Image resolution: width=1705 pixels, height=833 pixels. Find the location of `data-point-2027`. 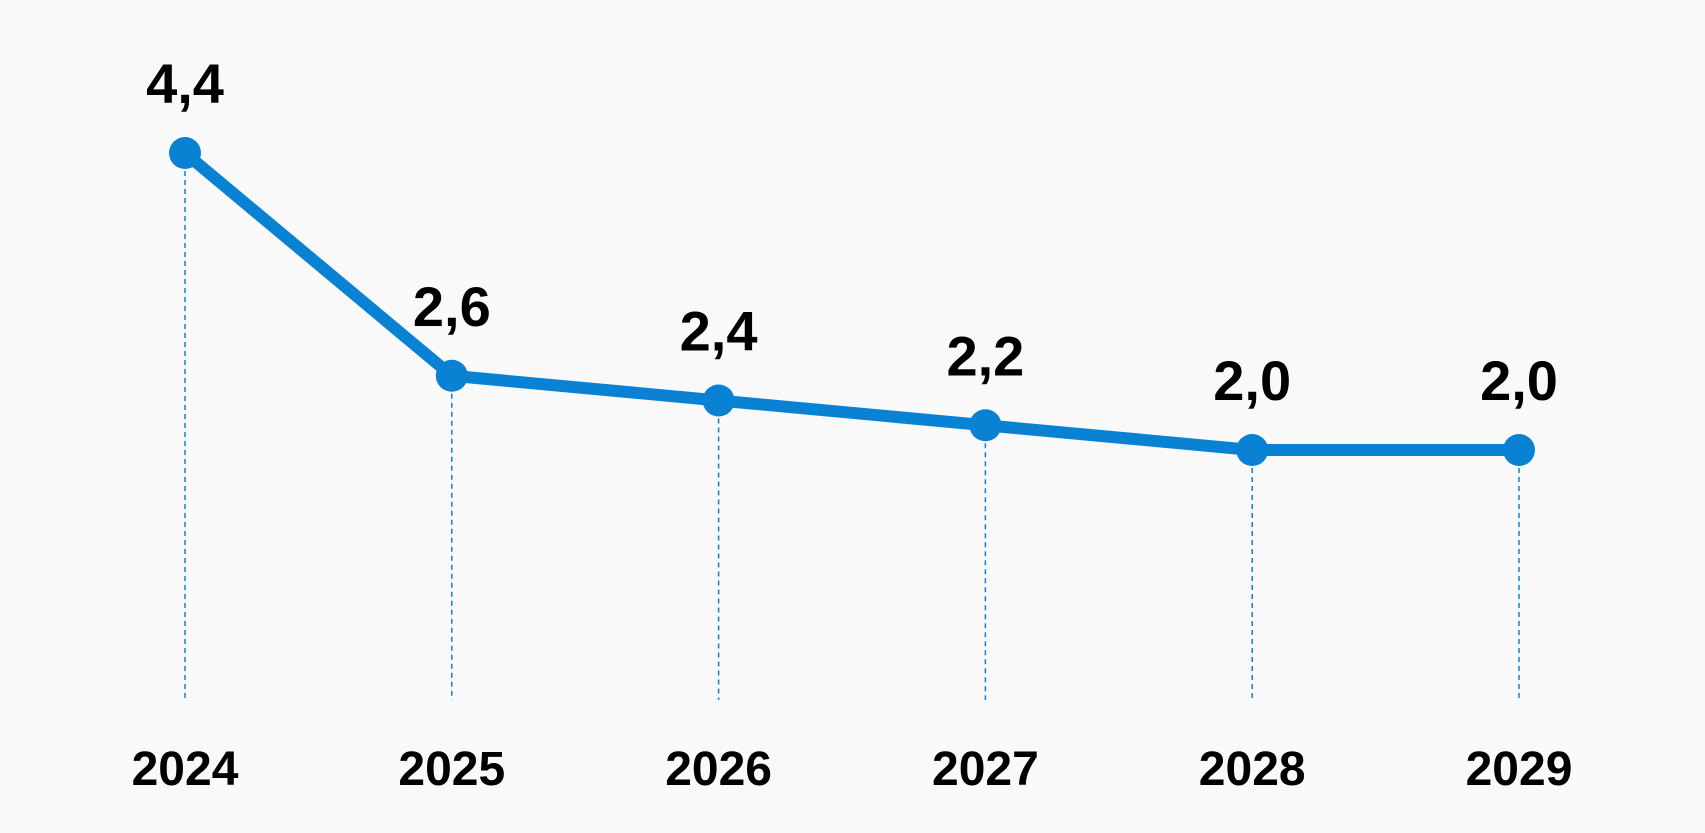

data-point-2027 is located at coordinates (985, 425).